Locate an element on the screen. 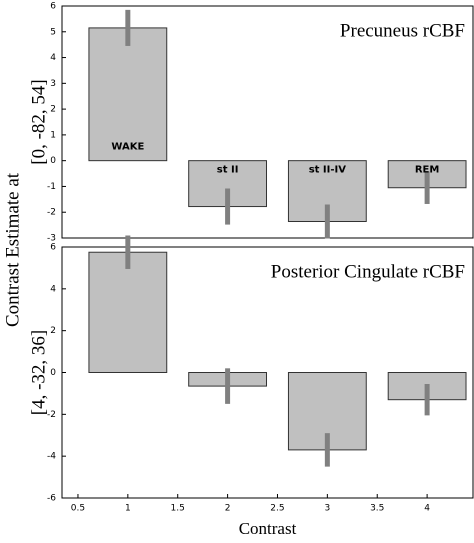 This screenshot has height=543, width=474. x-tick-label: 4 is located at coordinates (427, 509).